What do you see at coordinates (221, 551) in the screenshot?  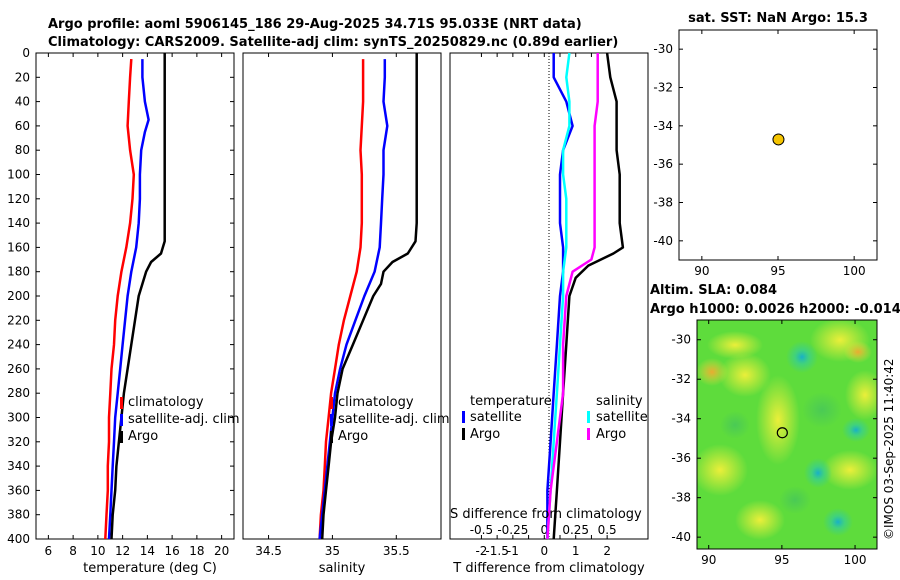 I see `x-tick-label: 20` at bounding box center [221, 551].